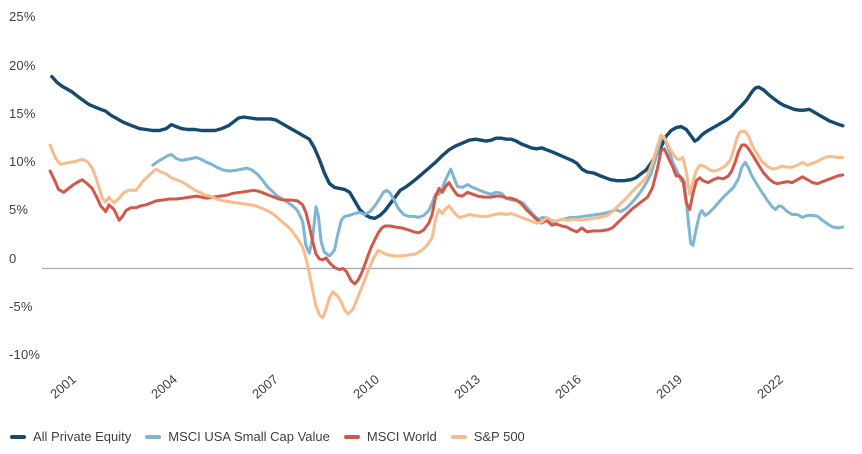  What do you see at coordinates (401, 436) in the screenshot?
I see `legend-label-msci-world: MSCI World` at bounding box center [401, 436].